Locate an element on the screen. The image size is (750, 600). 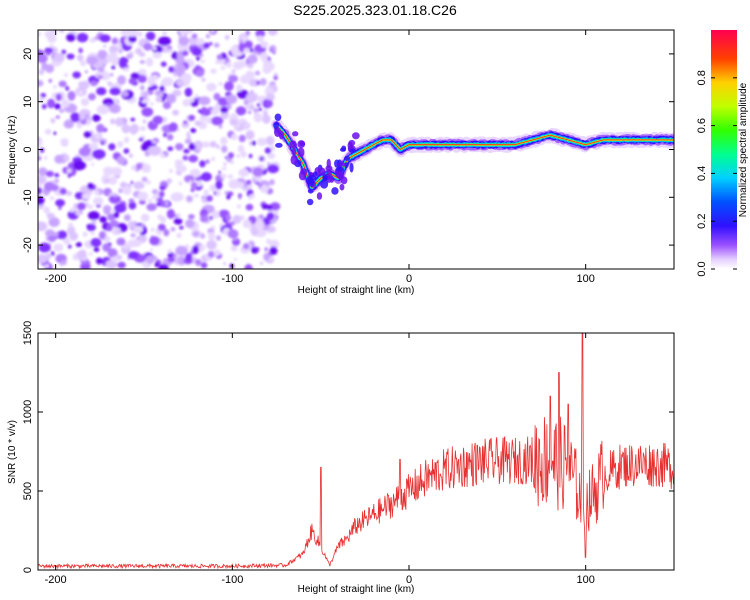
colorbar-tick-label: 0.6 is located at coordinates (702, 125).